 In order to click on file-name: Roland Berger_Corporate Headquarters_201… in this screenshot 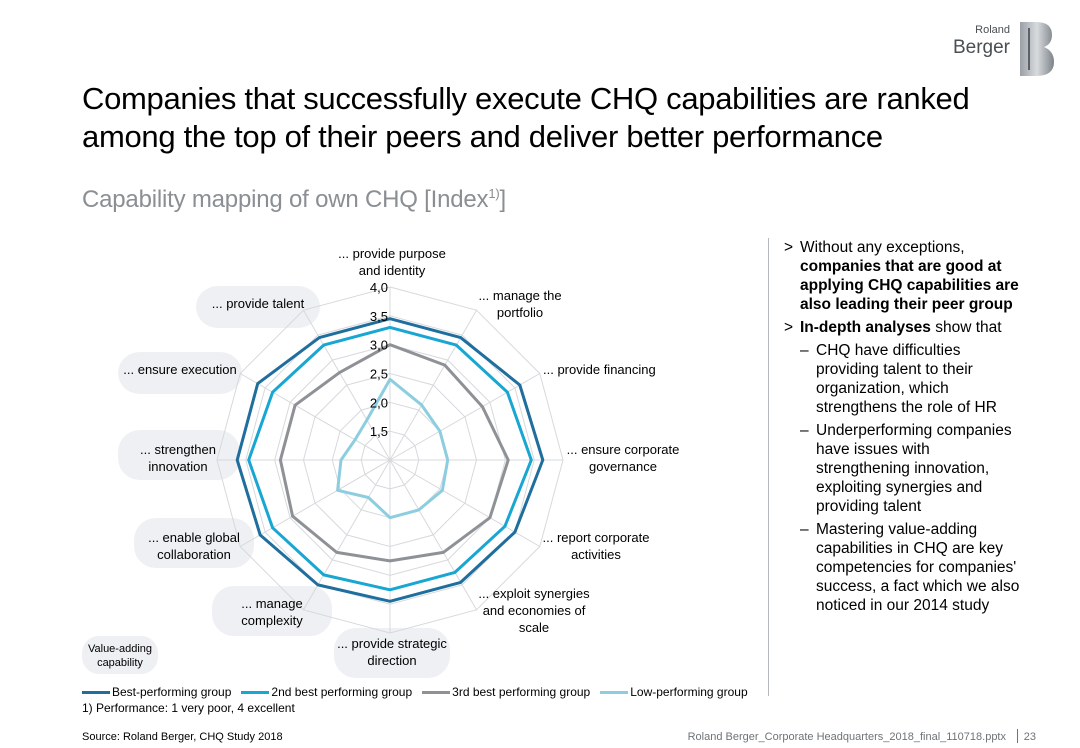, I will do `click(846, 737)`.